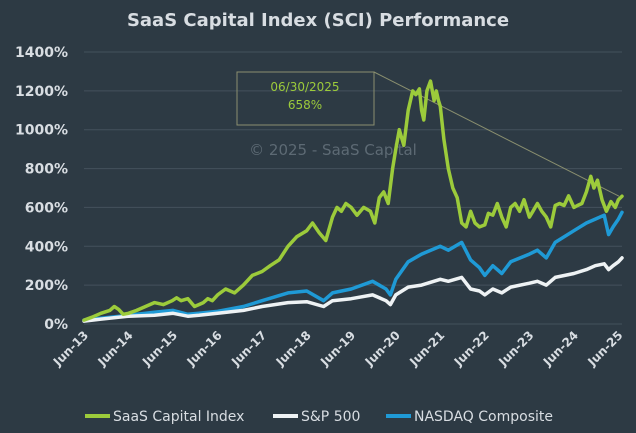 This screenshot has width=636, height=433. I want to click on y-tick-label: 1000%, so click(41, 131).